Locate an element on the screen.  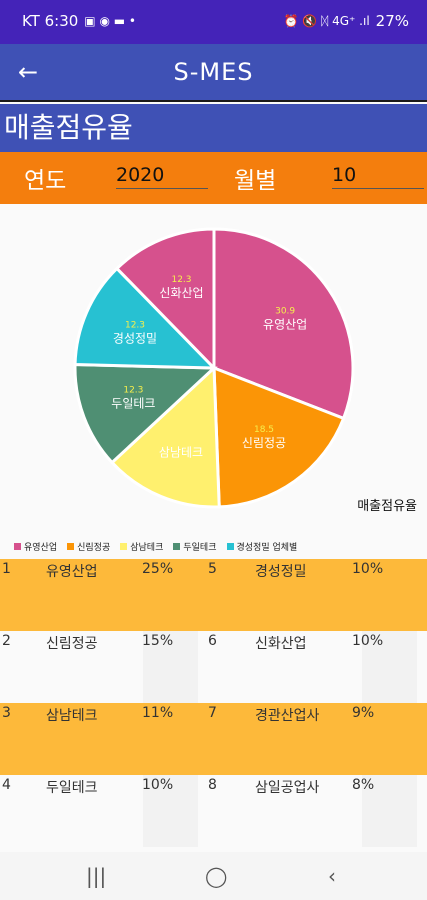
back-arrow-icon: ← is located at coordinates (28, 72).